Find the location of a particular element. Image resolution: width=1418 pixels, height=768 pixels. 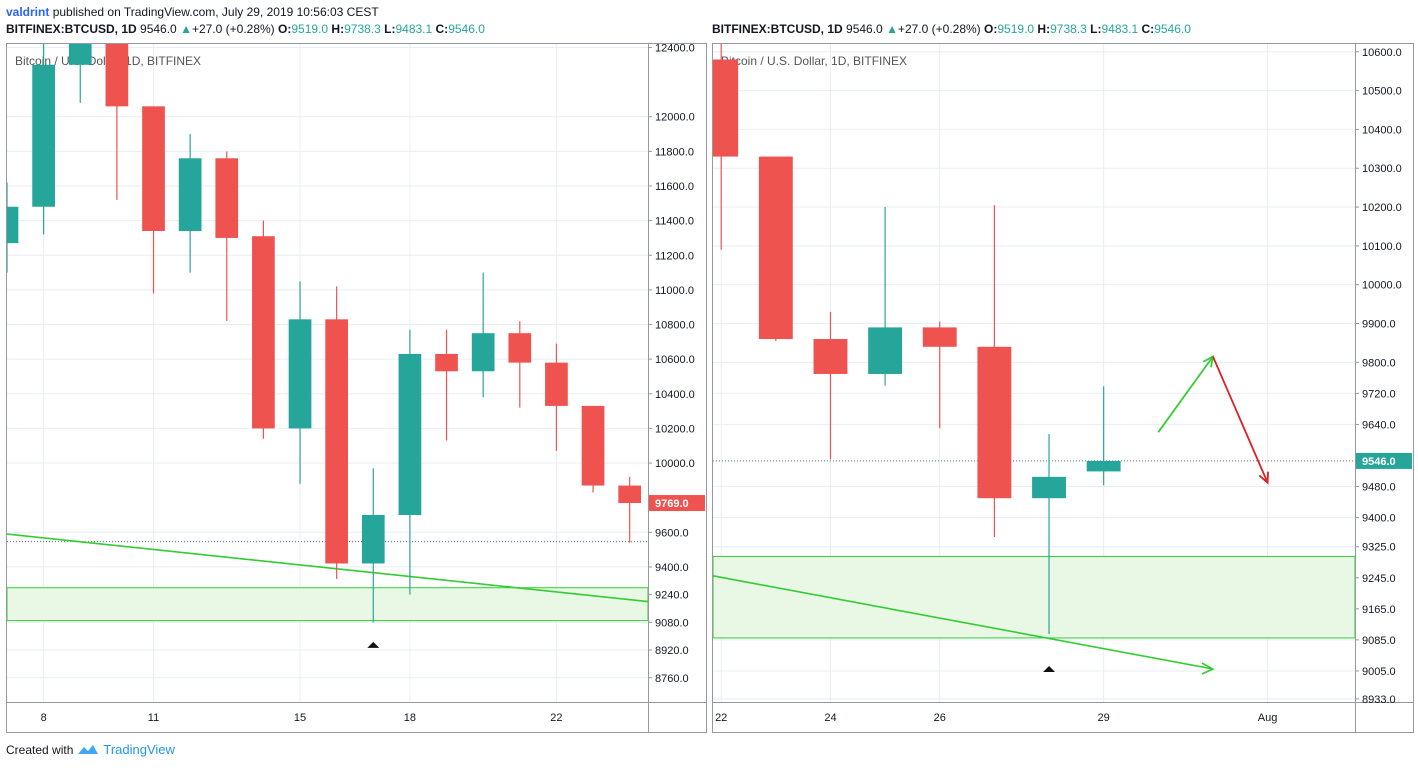

x-tick-label: 29 is located at coordinates (1104, 718).